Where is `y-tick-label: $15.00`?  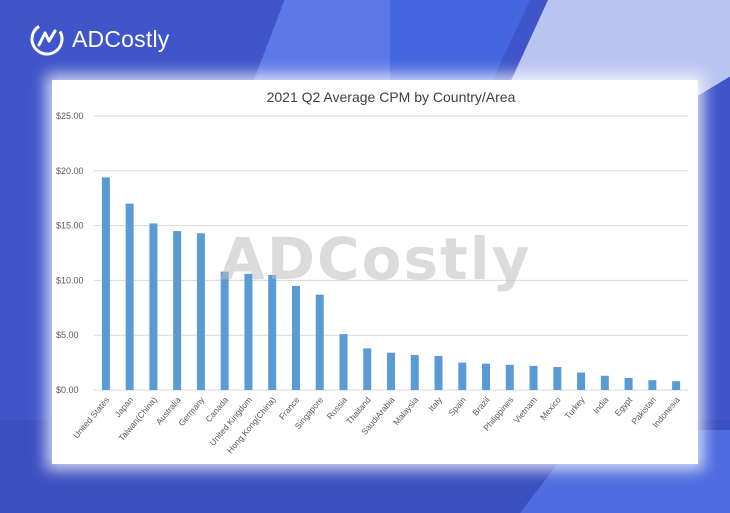 y-tick-label: $15.00 is located at coordinates (70, 226).